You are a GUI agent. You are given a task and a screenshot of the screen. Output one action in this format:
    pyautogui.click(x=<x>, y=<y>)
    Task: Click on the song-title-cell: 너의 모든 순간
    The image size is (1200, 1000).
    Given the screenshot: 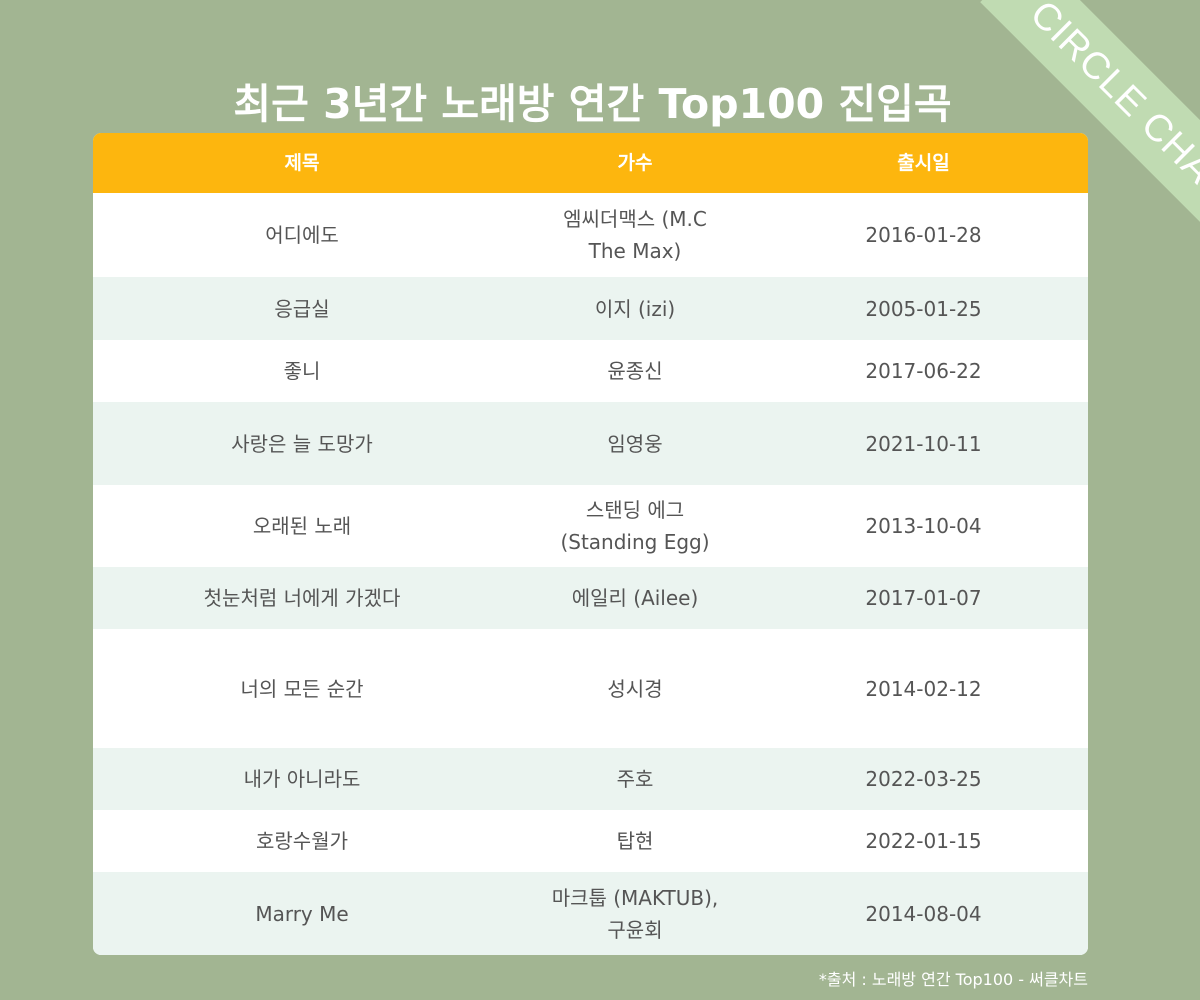 What is the action you would take?
    pyautogui.click(x=302, y=688)
    